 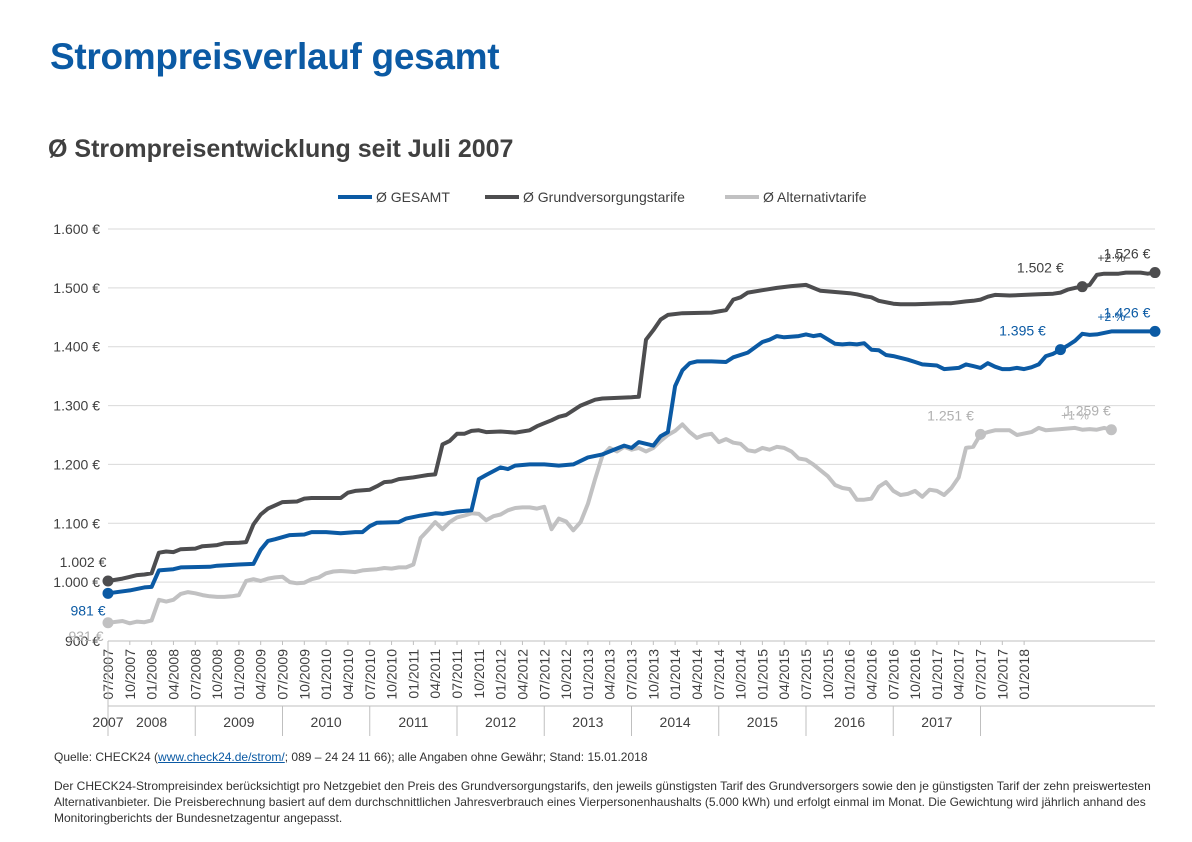 What do you see at coordinates (281, 149) in the screenshot?
I see `chart-title: Ø Strompreisentwicklung seit Juli 2007` at bounding box center [281, 149].